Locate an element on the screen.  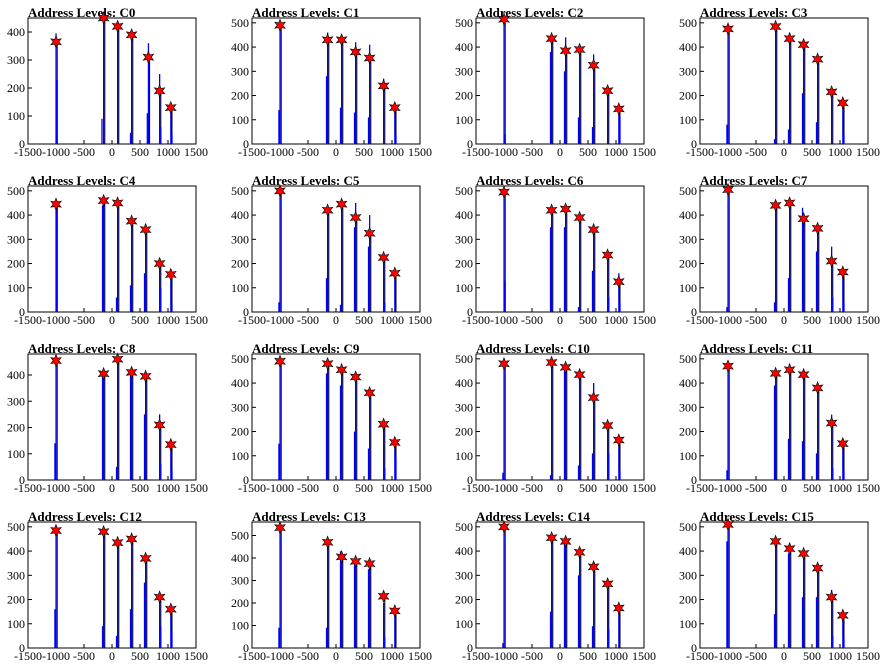
y-tick-label: 200 is located at coordinates (16, 428).